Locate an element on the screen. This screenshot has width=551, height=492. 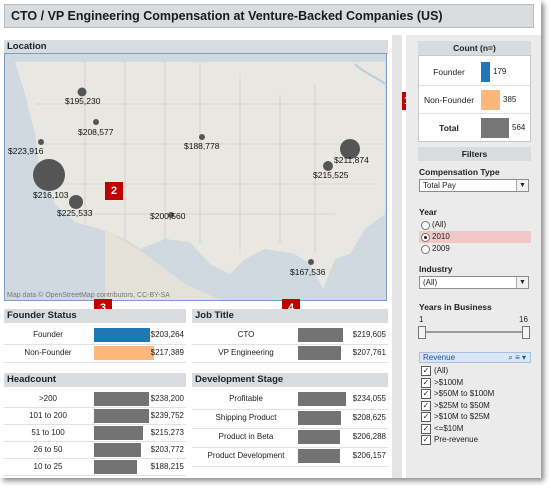
development-stage-row: Product Development $206,157 is located at coordinates (290, 457).